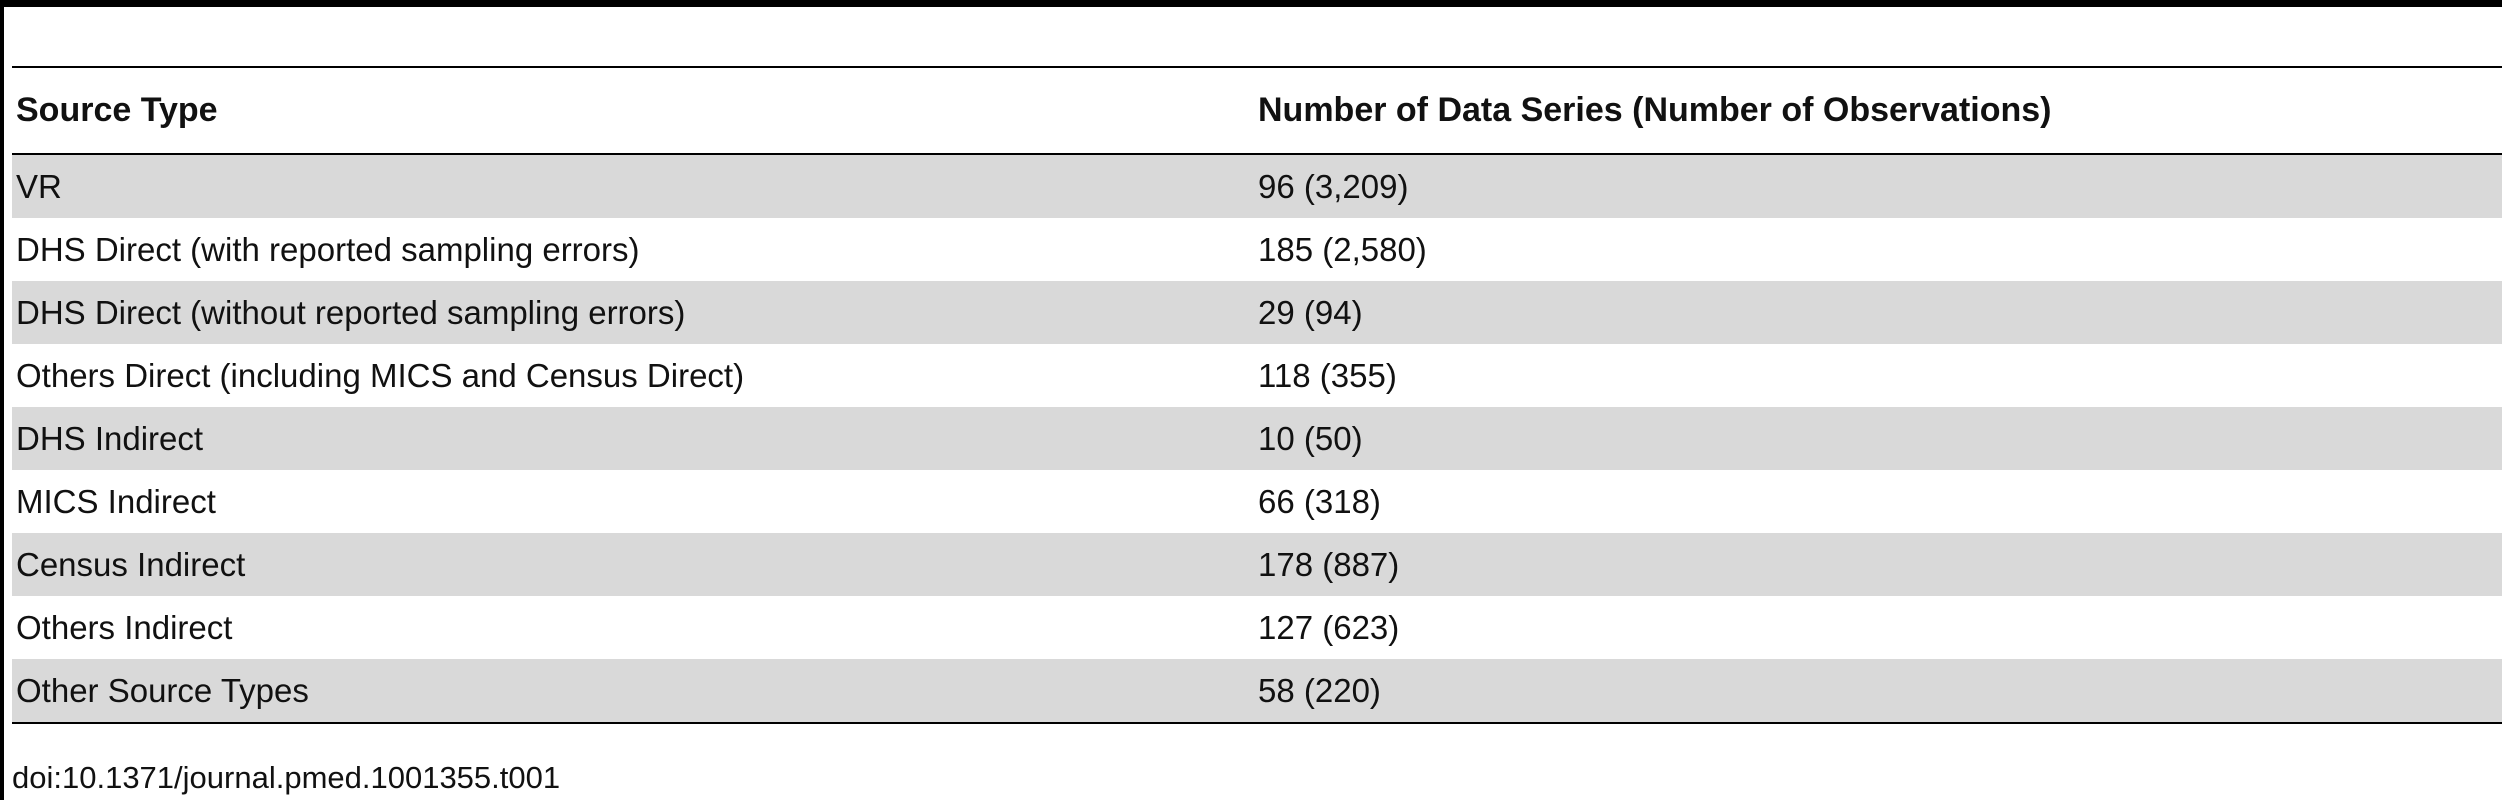  I want to click on table-row: MICS Indirect 66 (318), so click(1257, 501).